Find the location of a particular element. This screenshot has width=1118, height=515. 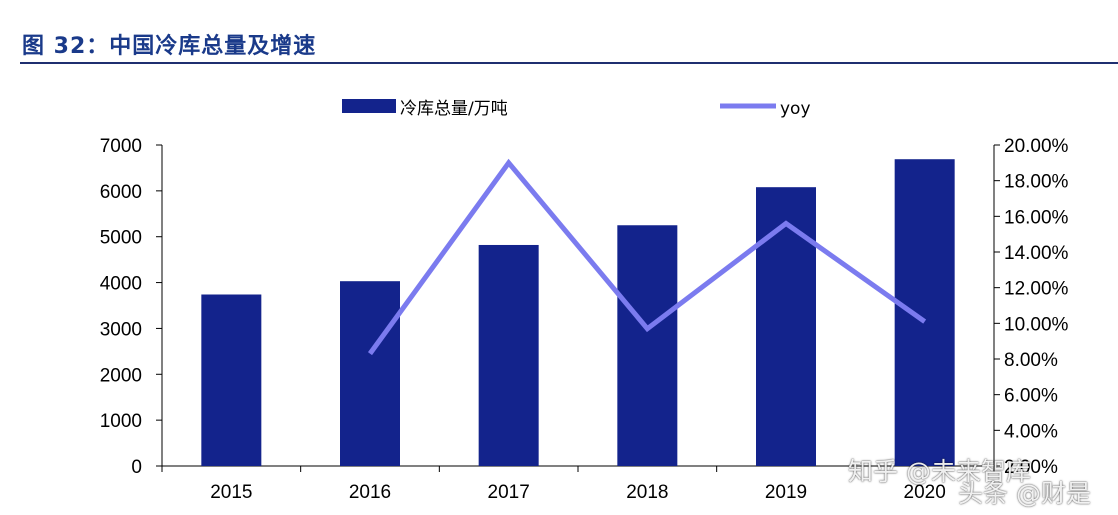

right-tick-label: 12.00% is located at coordinates (1036, 289).